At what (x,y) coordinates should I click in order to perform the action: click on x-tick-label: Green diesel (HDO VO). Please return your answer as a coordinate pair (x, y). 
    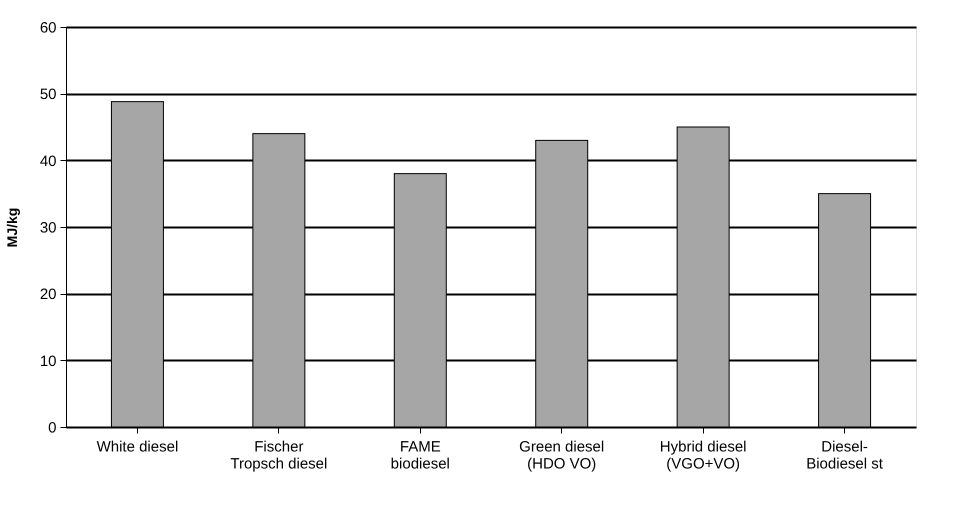
    Looking at the image, I should click on (561, 455).